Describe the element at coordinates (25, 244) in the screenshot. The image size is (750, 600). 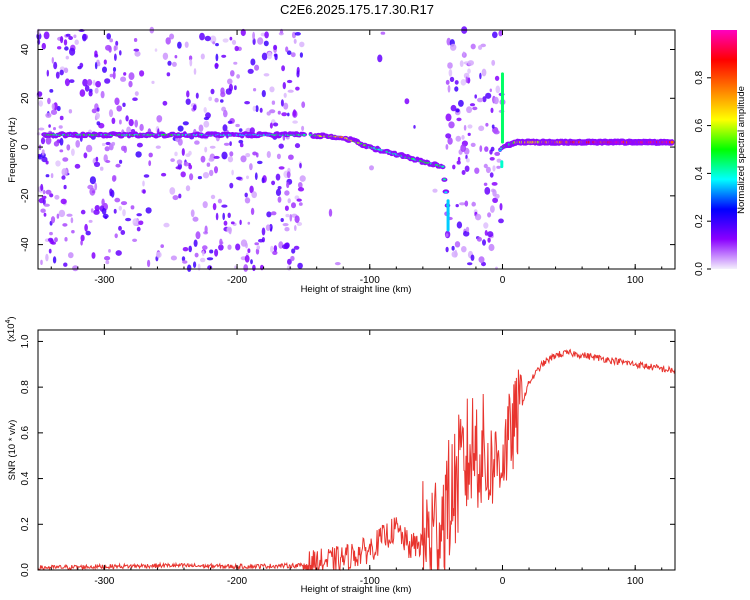
I see `y-tick-label: -40` at that location.